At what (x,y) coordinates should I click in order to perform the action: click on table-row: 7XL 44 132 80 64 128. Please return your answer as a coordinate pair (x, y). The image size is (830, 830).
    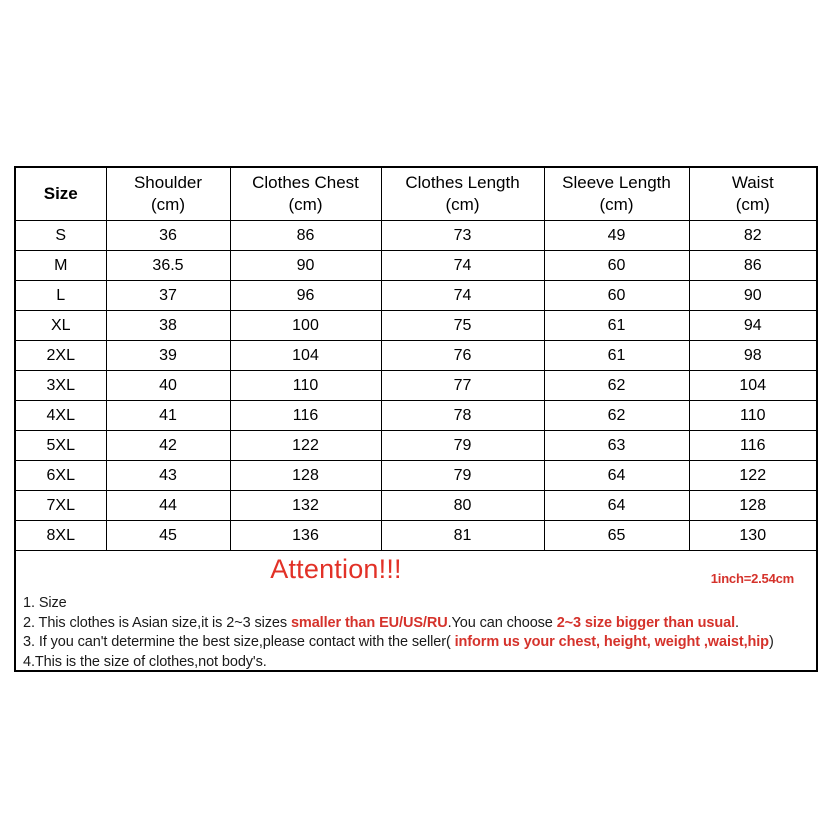
    Looking at the image, I should click on (416, 505).